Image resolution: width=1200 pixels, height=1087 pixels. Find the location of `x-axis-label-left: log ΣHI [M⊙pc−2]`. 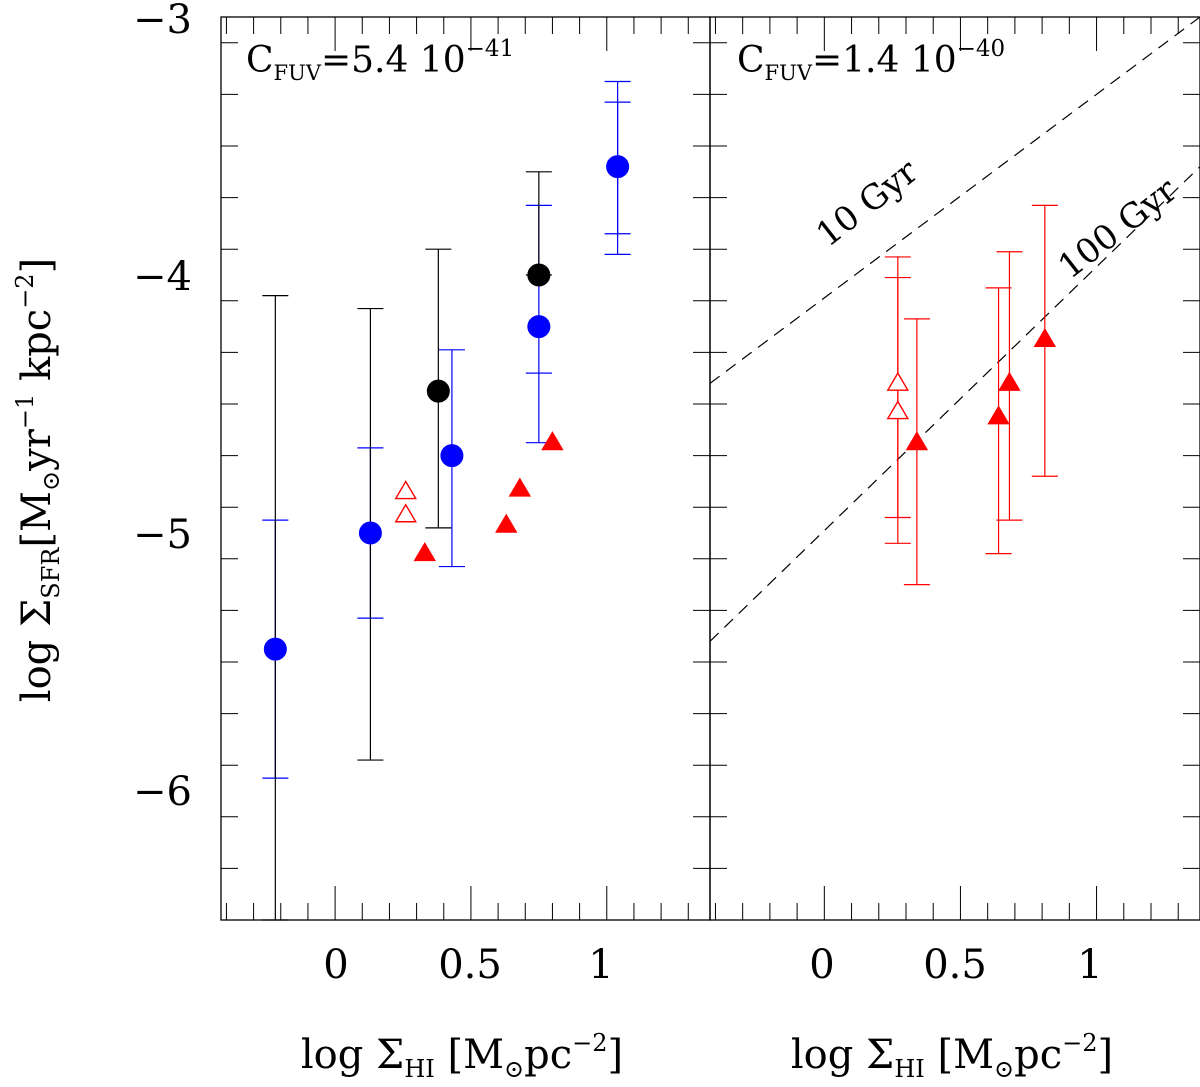

x-axis-label-left: log ΣHI [M⊙pc−2] is located at coordinates (462, 1056).